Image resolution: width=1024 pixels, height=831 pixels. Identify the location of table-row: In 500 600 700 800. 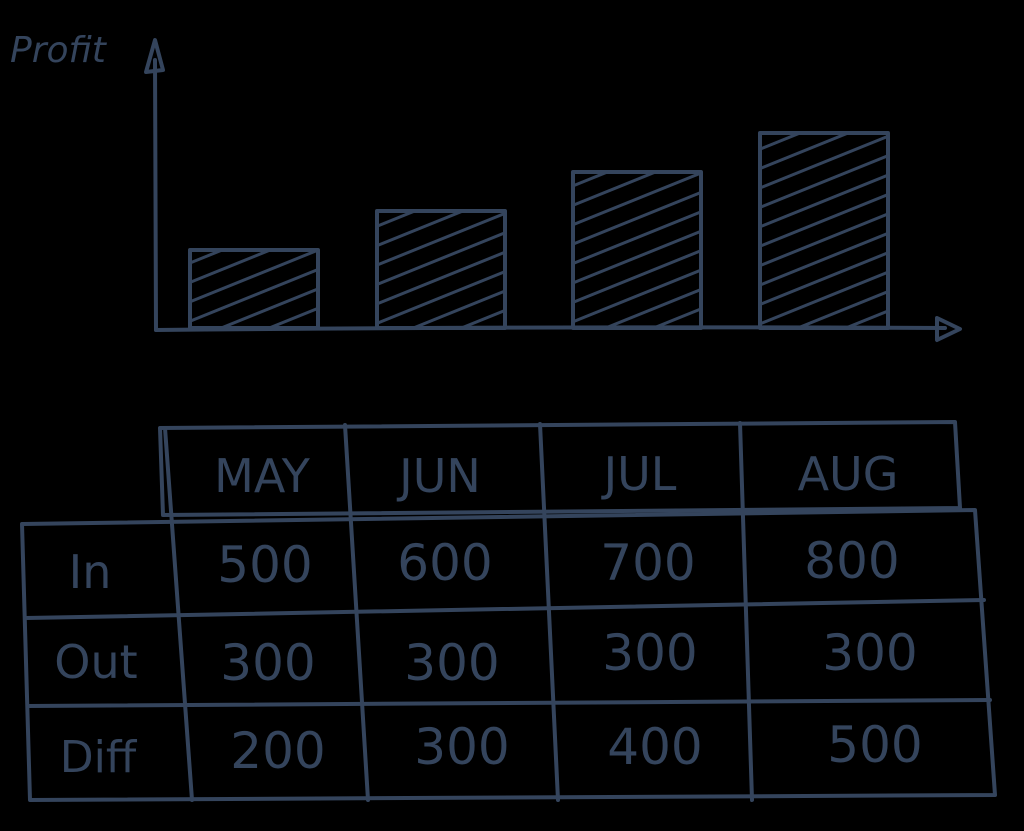
(484, 565).